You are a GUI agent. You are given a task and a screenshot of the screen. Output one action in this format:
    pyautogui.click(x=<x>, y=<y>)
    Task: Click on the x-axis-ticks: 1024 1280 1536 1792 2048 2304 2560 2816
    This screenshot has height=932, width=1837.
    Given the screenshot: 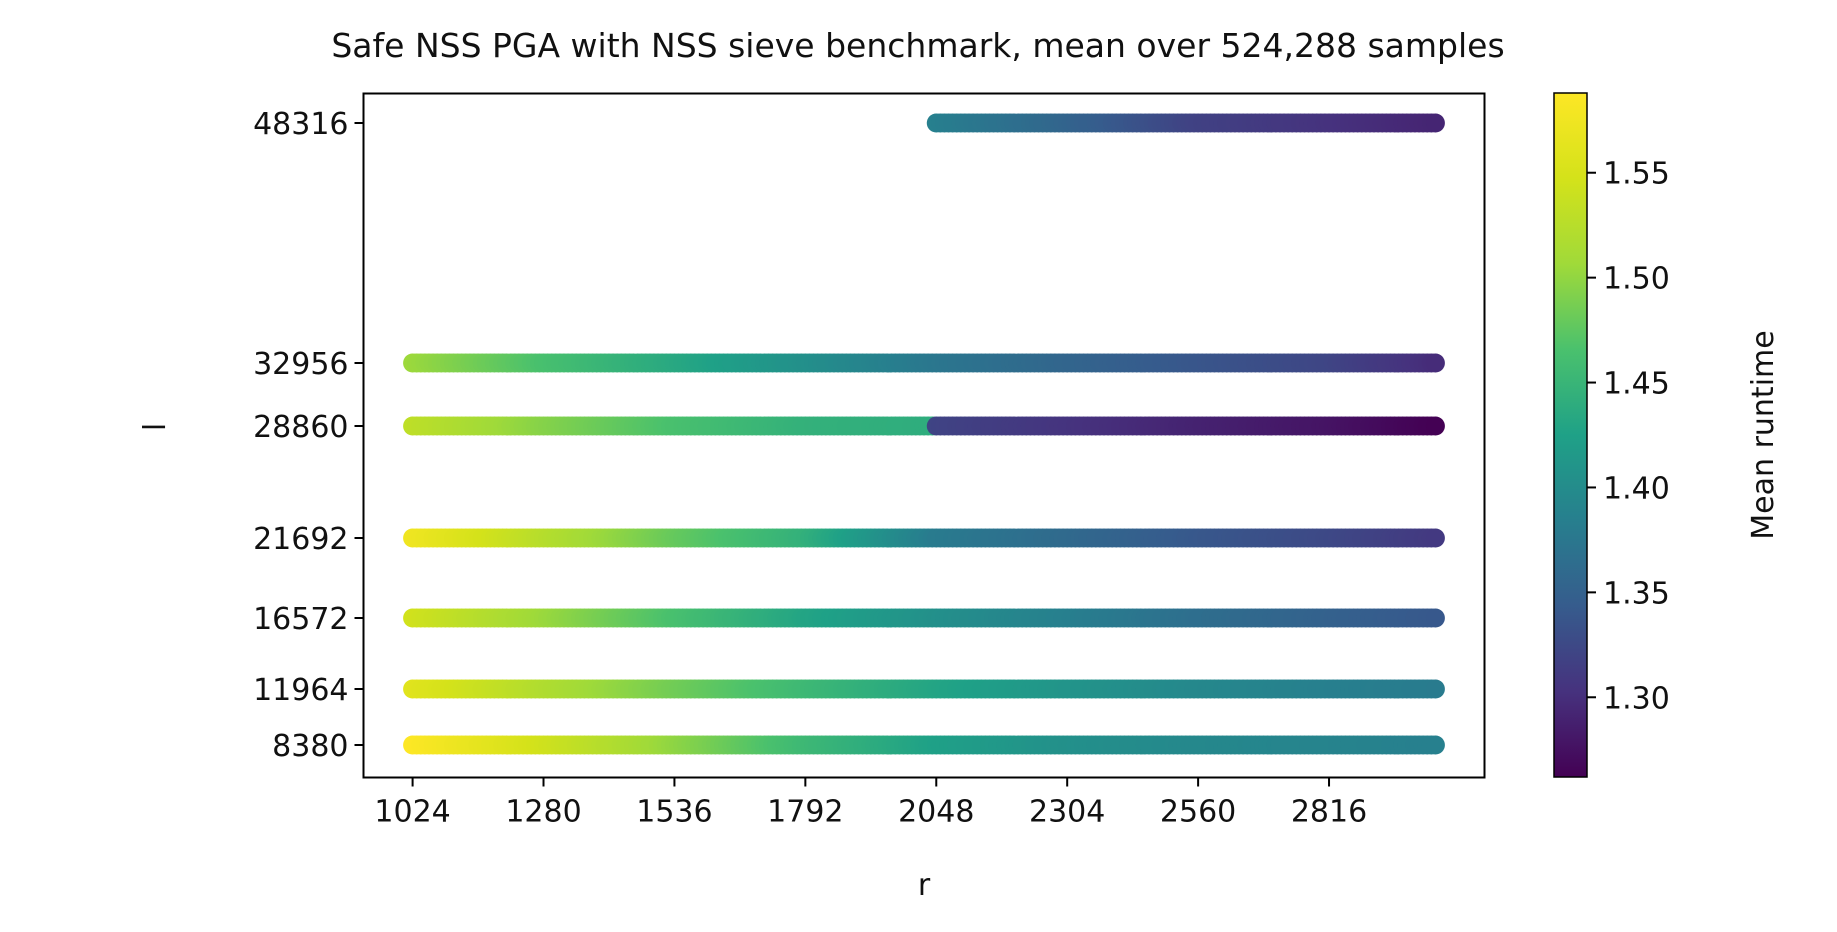 What is the action you would take?
    pyautogui.click(x=870, y=803)
    